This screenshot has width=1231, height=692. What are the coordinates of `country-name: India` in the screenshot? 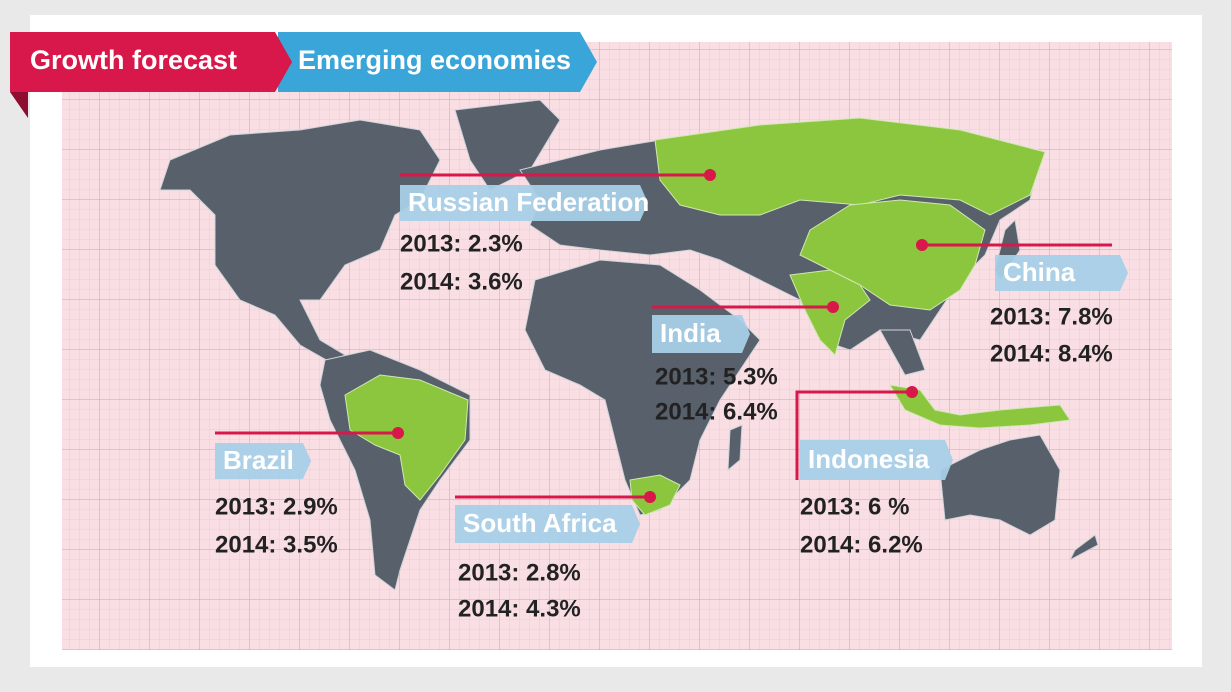 It's located at (690, 333).